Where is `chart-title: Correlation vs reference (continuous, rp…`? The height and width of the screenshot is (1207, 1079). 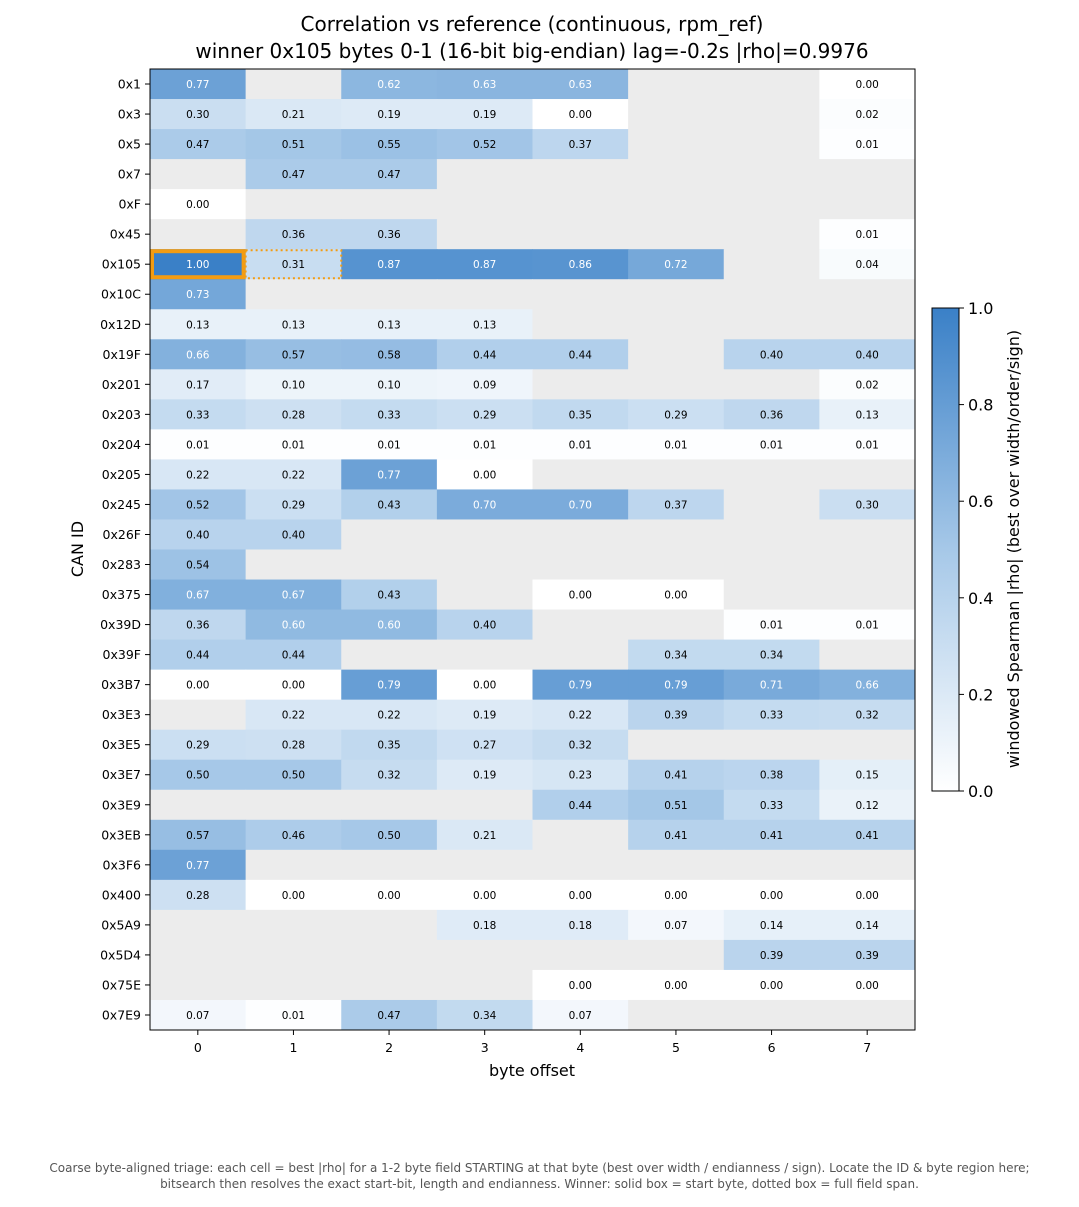 chart-title: Correlation vs reference (continuous, rp… is located at coordinates (532, 24).